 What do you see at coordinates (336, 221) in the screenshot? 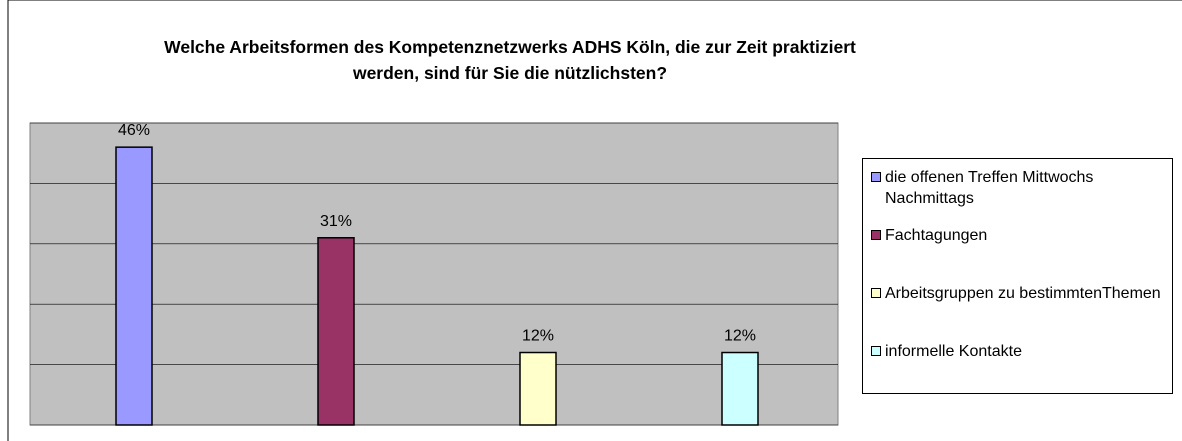
I see `data-label: 31%` at bounding box center [336, 221].